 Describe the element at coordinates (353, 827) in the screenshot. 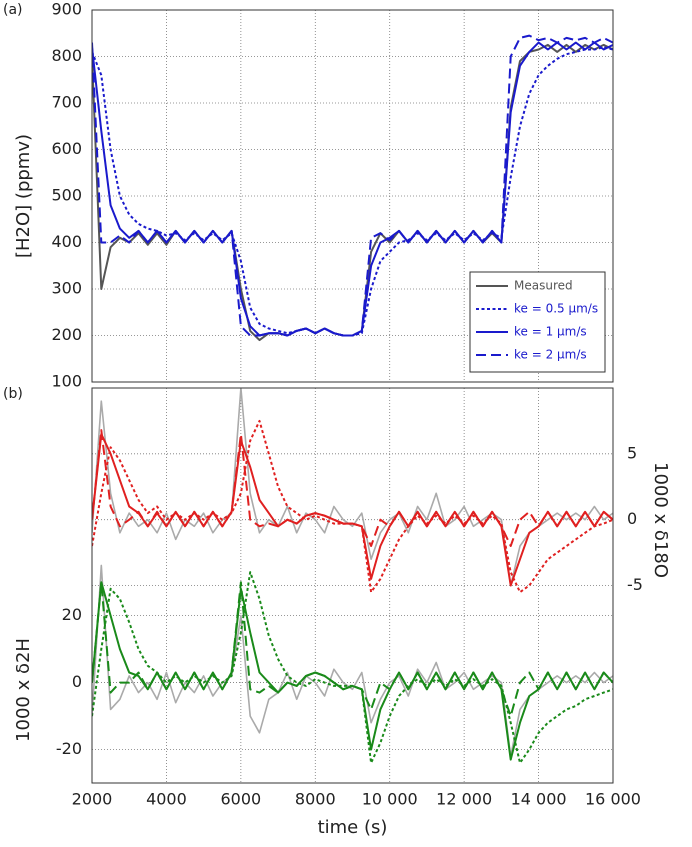

I see `x-axis-label: time (s)` at that location.